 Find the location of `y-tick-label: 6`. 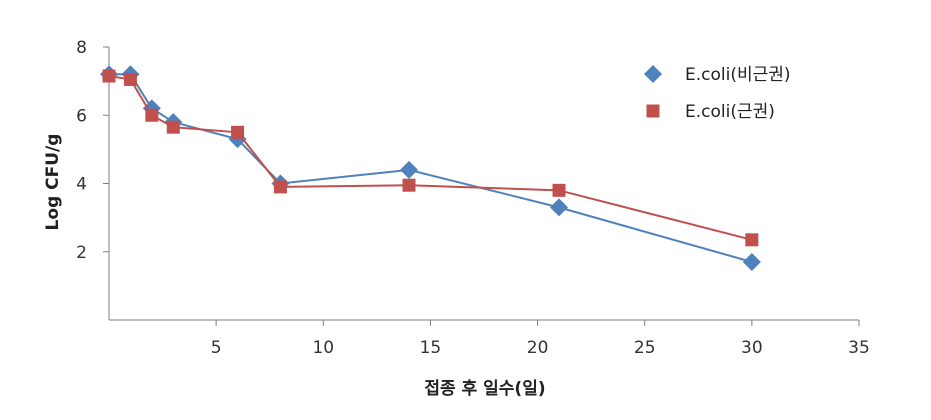

y-tick-label: 6 is located at coordinates (81, 116).